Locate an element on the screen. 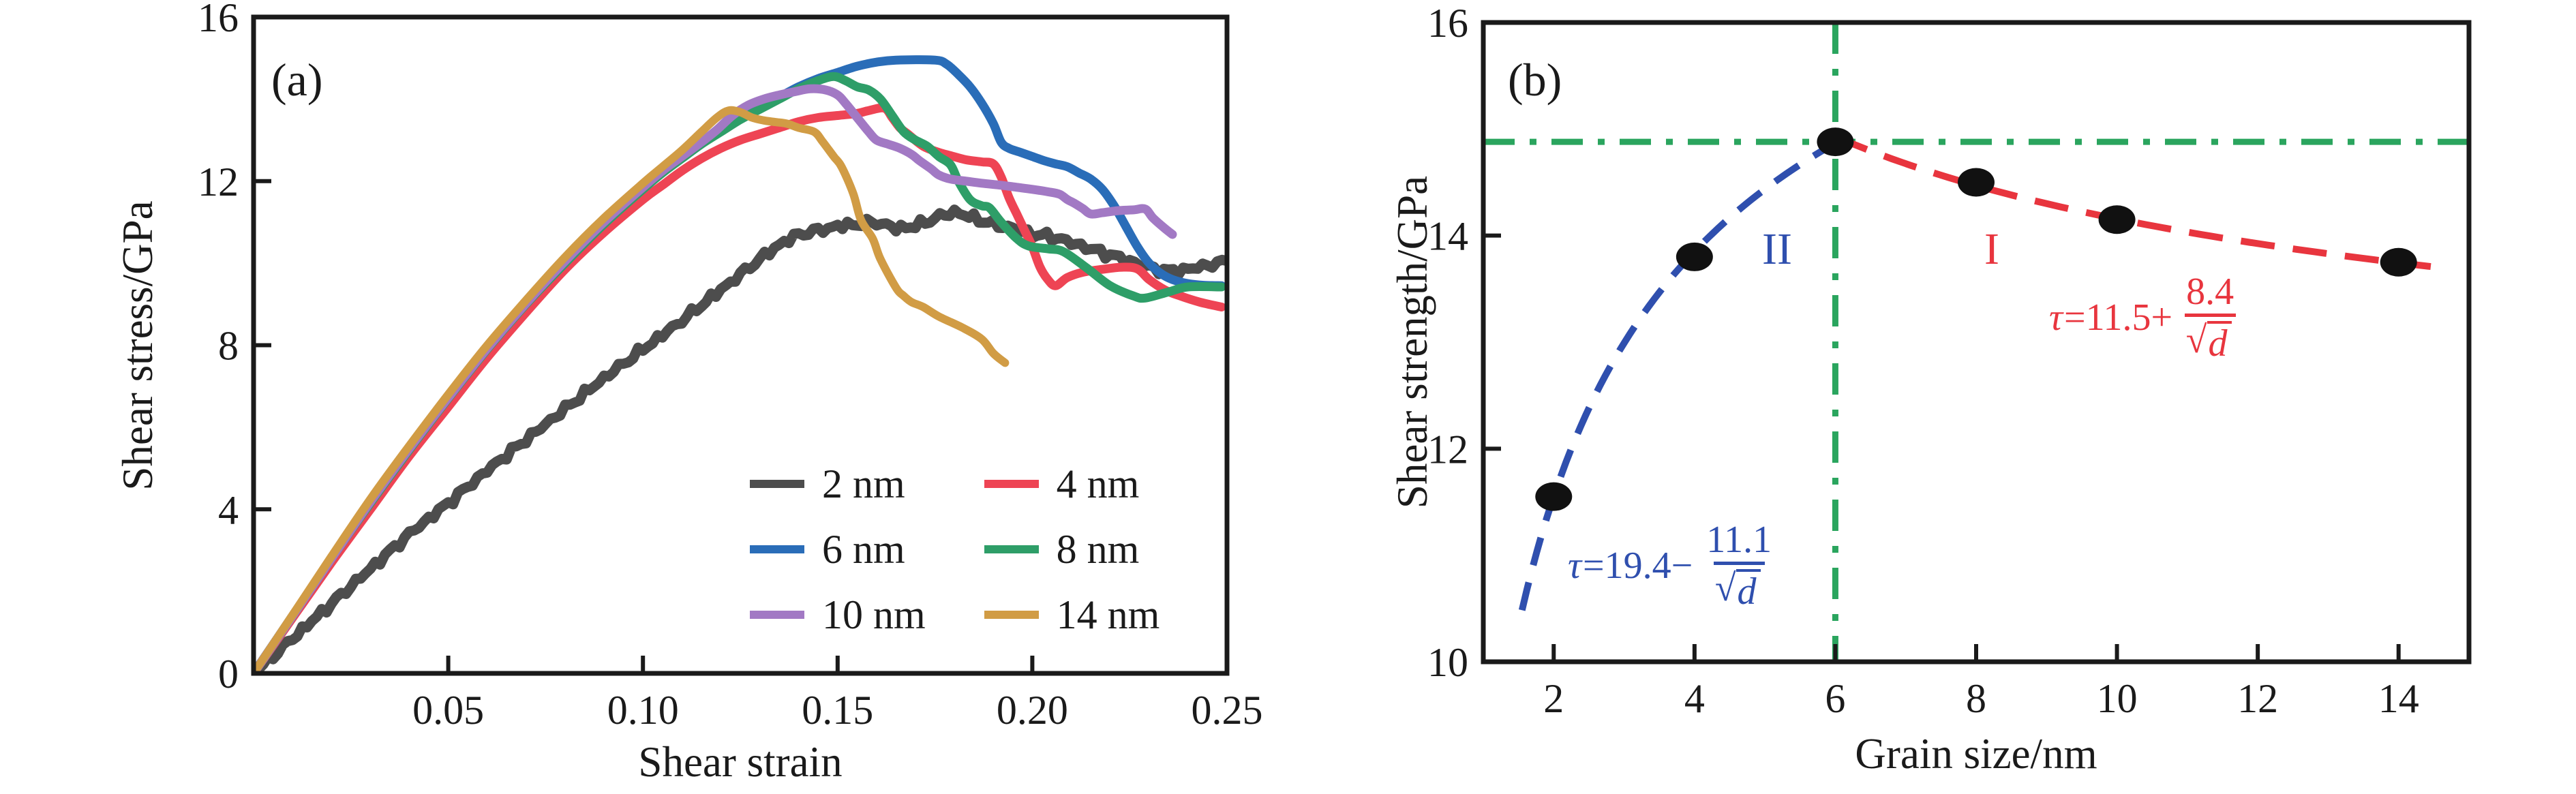  y-tick-label: 4 is located at coordinates (228, 509).